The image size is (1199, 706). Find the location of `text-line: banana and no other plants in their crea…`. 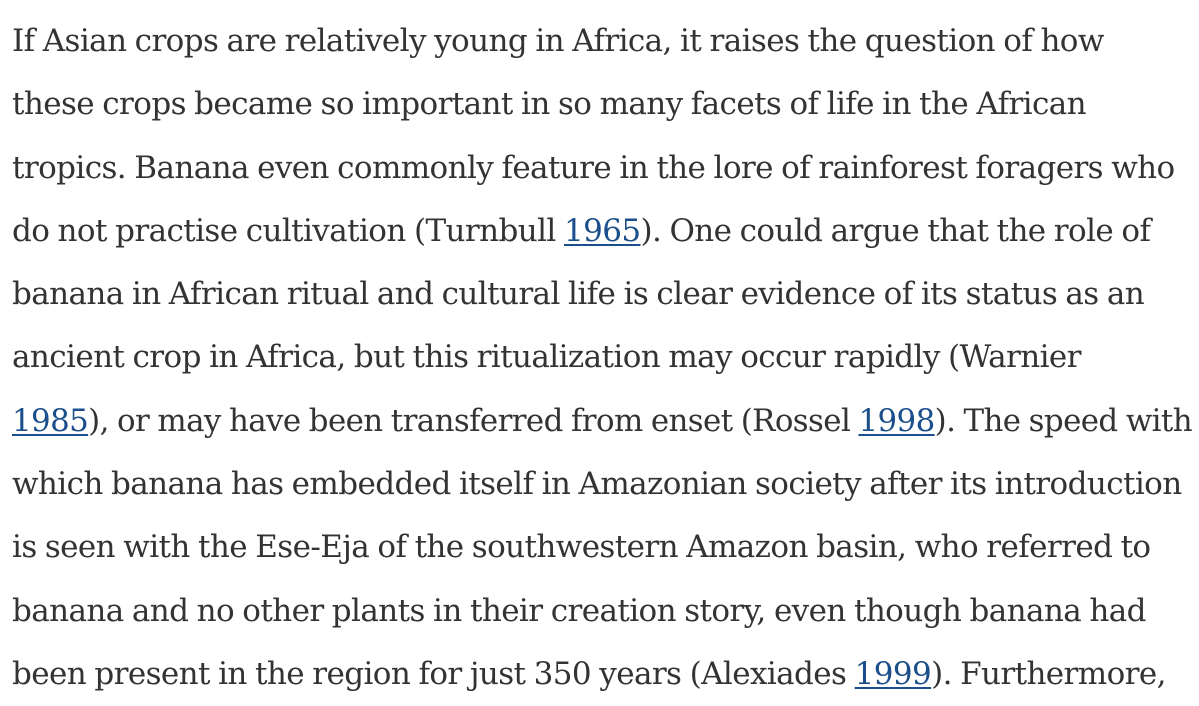

text-line: banana and no other plants in their crea… is located at coordinates (602, 611).